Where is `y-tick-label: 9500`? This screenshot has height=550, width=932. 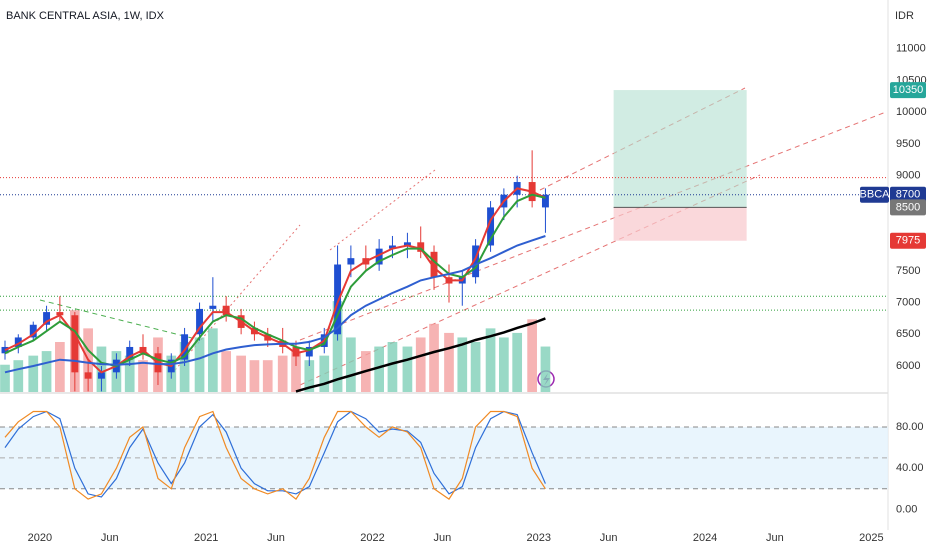
y-tick-label: 9500 is located at coordinates (908, 144).